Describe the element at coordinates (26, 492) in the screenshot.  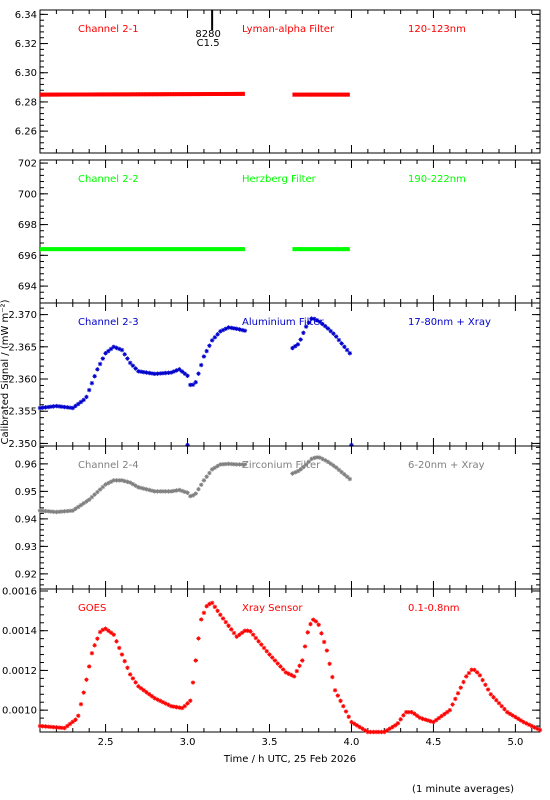
I see `y-tick-label: 0.95` at that location.